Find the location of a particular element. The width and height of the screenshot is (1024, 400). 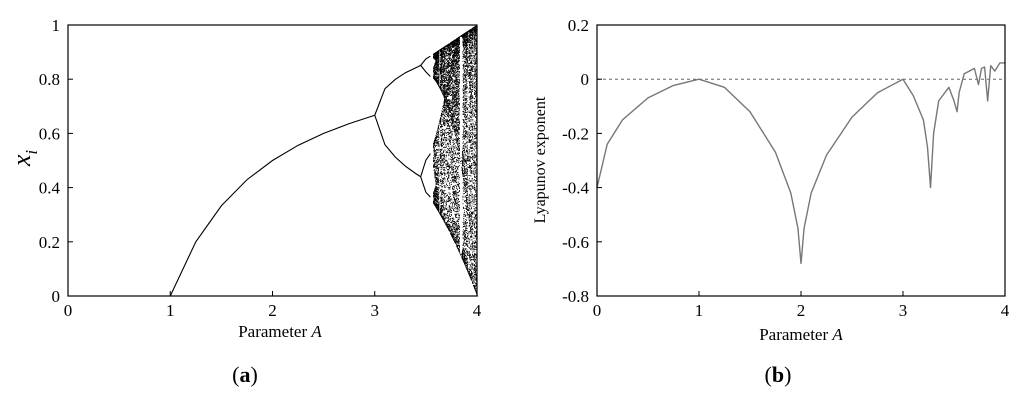

bifurcation-y-axis-label-var: x is located at coordinates (21, 160).